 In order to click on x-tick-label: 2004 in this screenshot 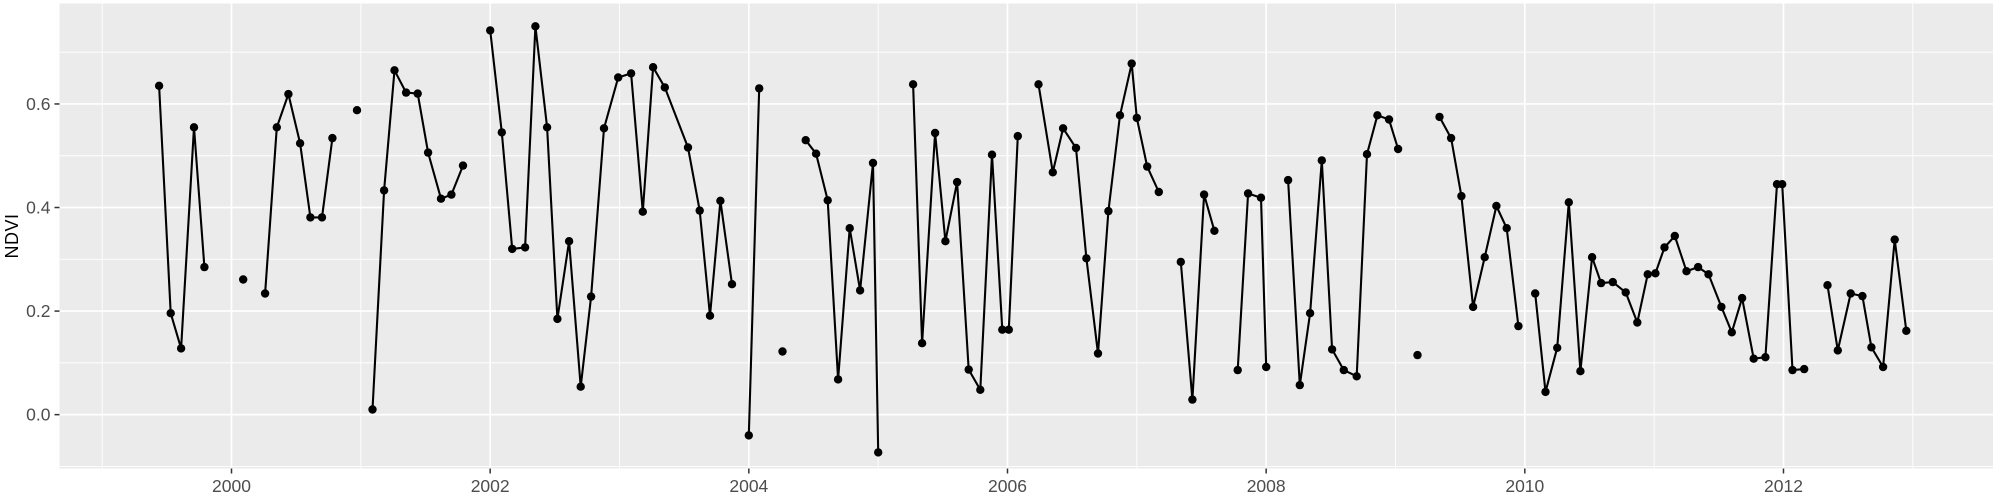, I will do `click(748, 486)`.